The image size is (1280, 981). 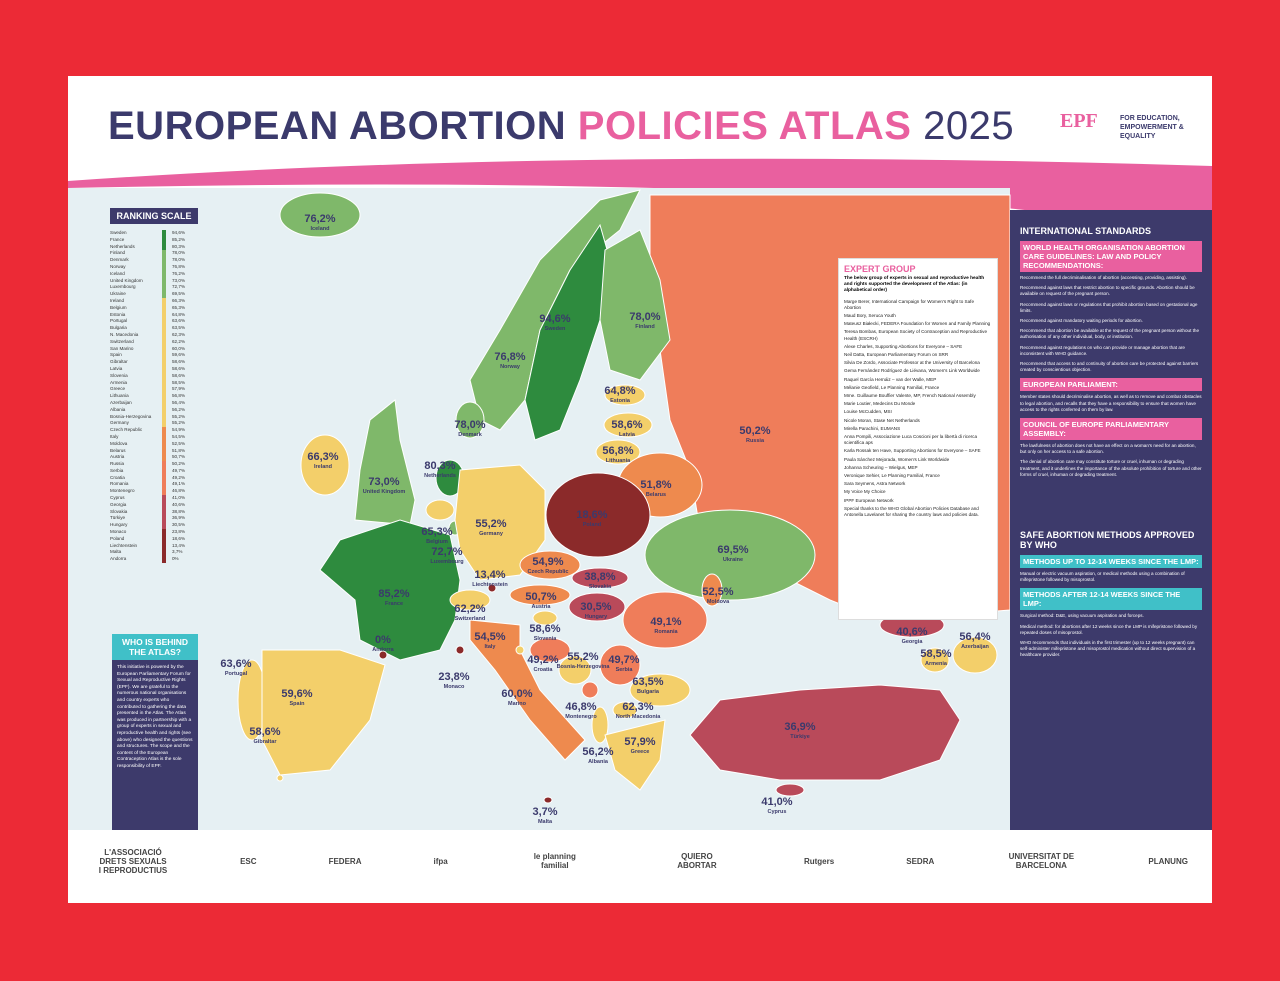 What do you see at coordinates (440, 476) in the screenshot?
I see `country-name: Netherlands` at bounding box center [440, 476].